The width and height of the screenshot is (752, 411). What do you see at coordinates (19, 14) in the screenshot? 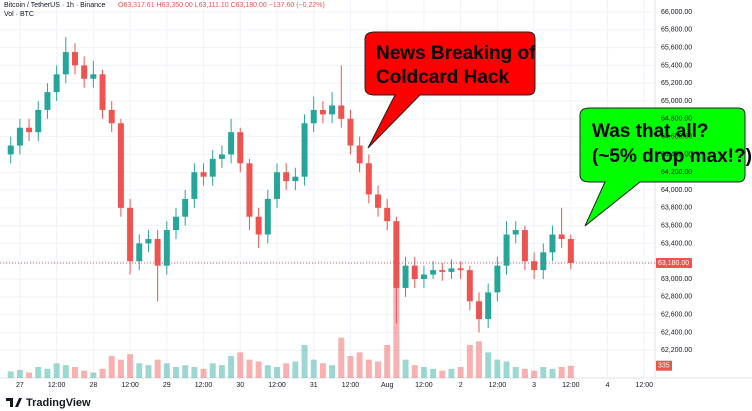
I see `volume-title: Vol · BTC` at bounding box center [19, 14].